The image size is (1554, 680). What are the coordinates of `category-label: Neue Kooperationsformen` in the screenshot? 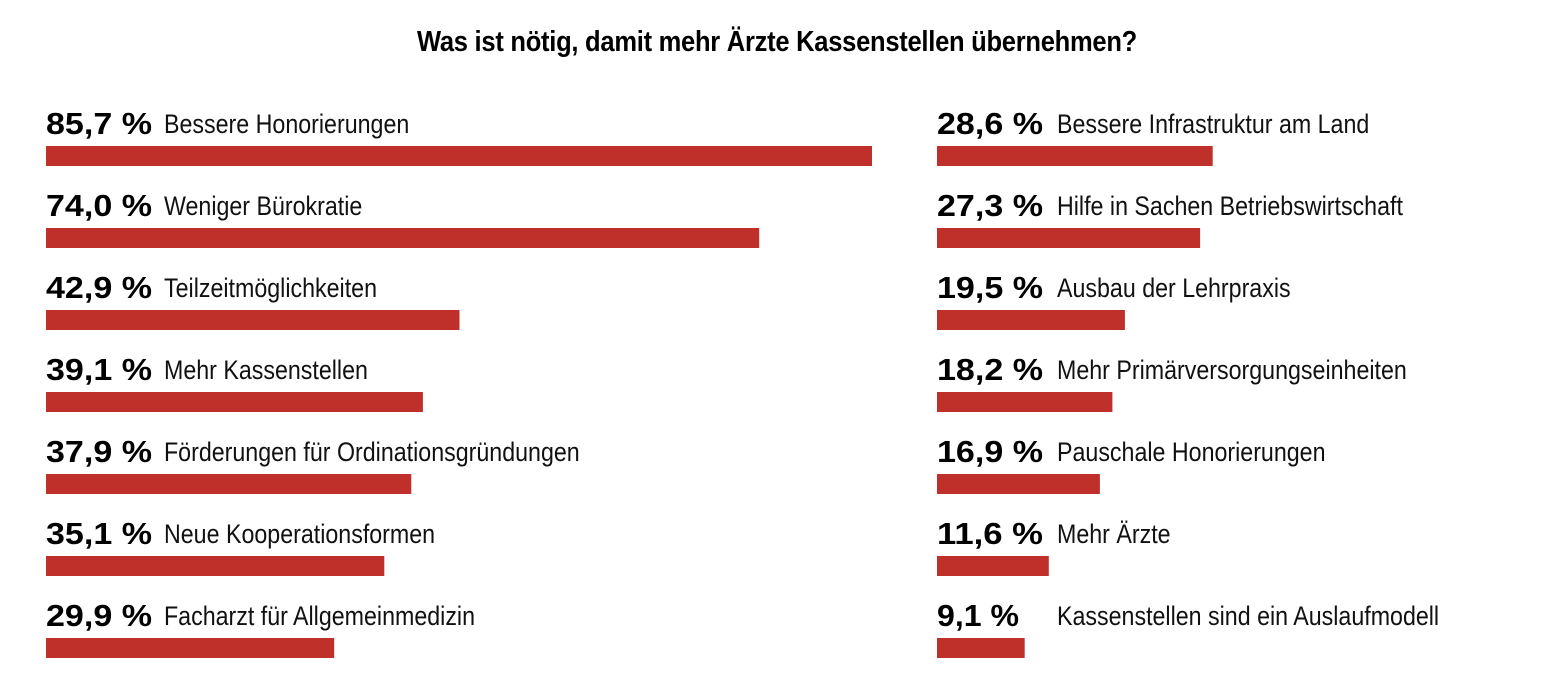 It's located at (299, 534).